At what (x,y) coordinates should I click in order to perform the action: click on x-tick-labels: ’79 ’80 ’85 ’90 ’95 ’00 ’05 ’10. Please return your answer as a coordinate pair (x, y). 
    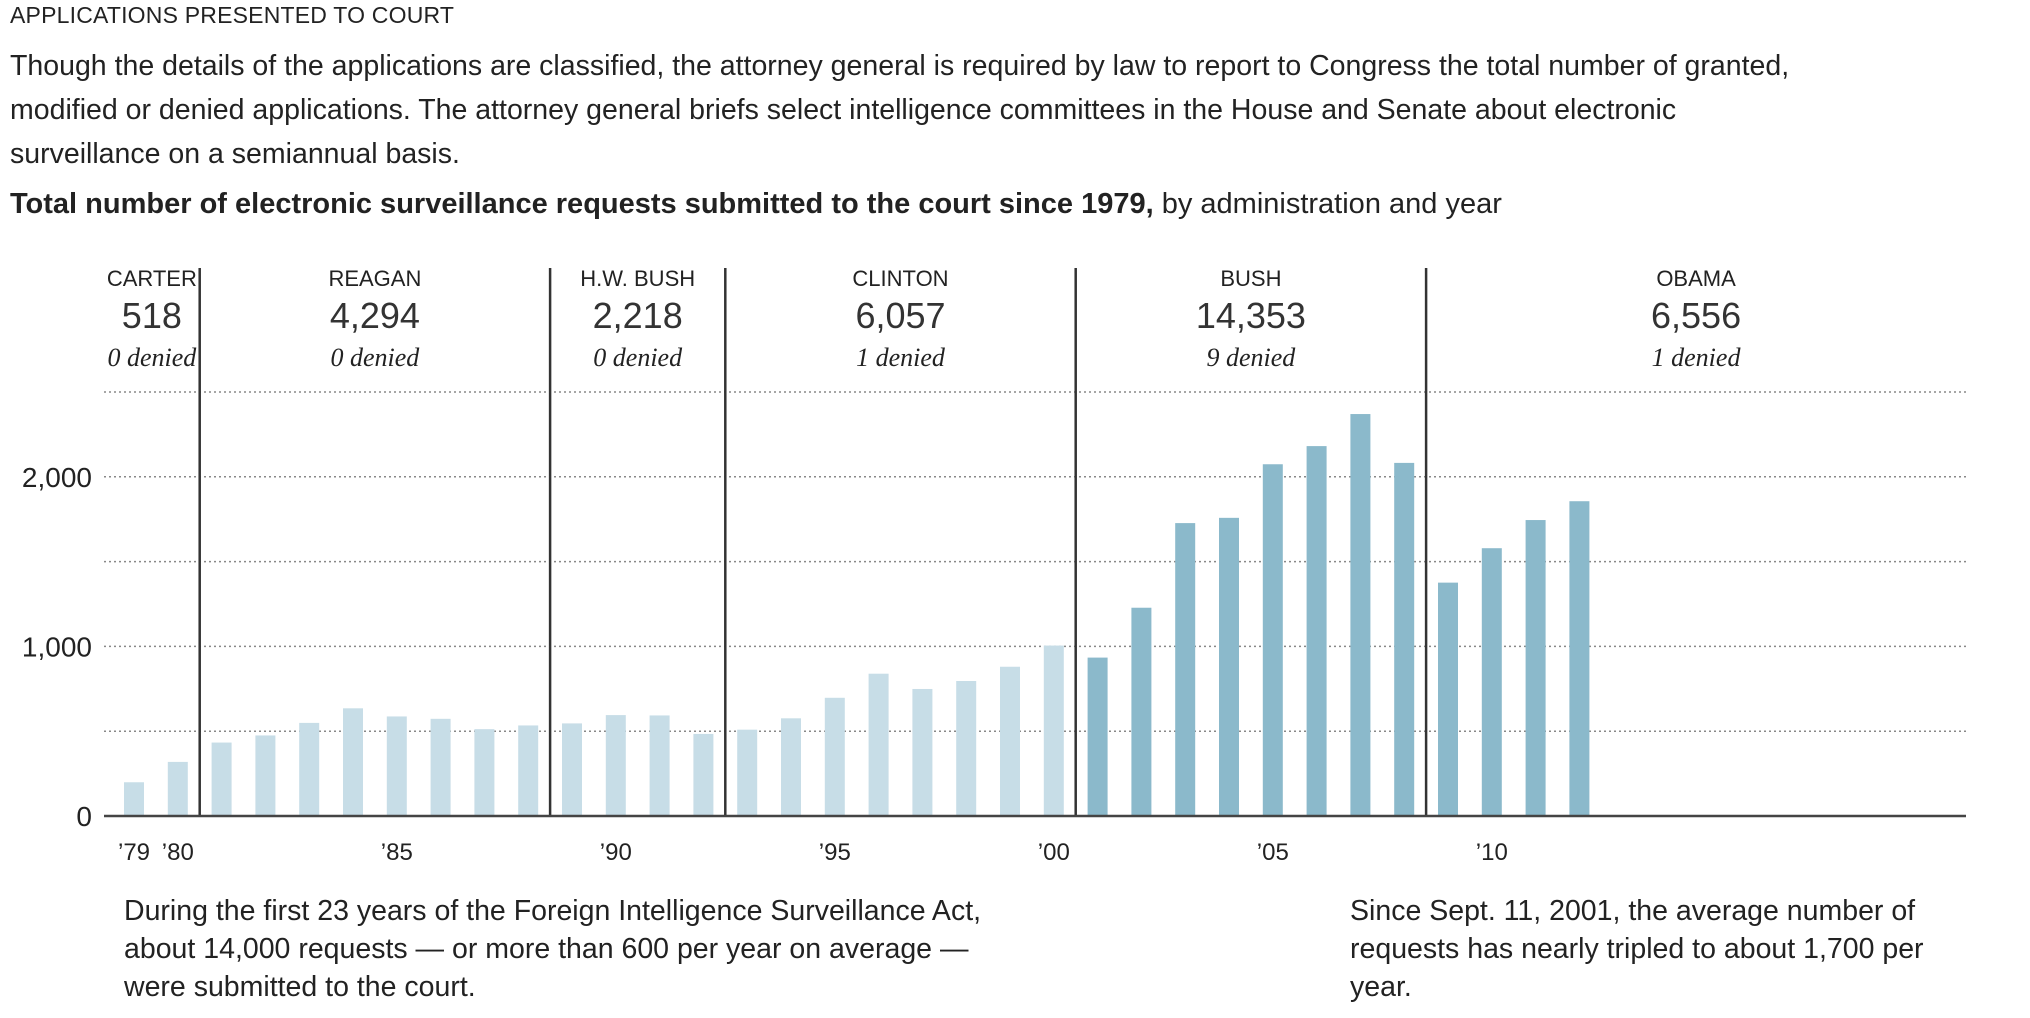
    Looking at the image, I should click on (813, 852).